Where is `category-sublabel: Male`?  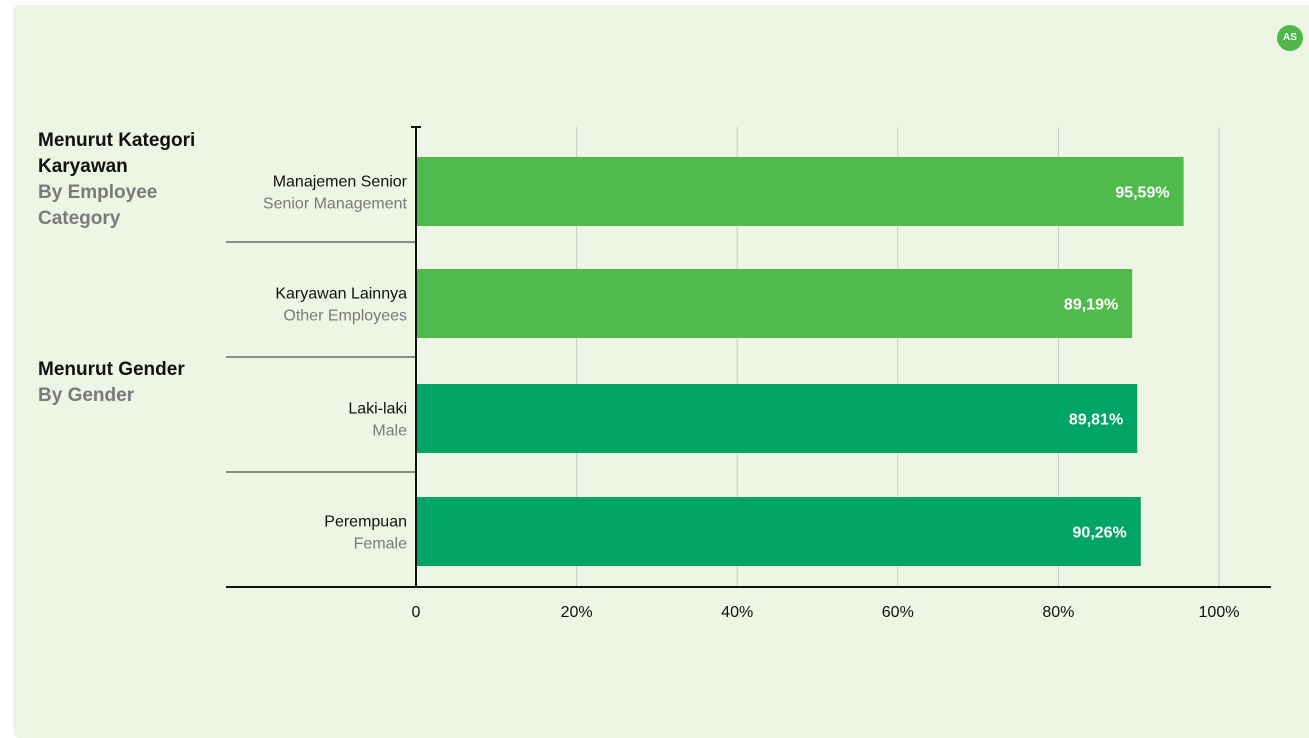 category-sublabel: Male is located at coordinates (389, 431).